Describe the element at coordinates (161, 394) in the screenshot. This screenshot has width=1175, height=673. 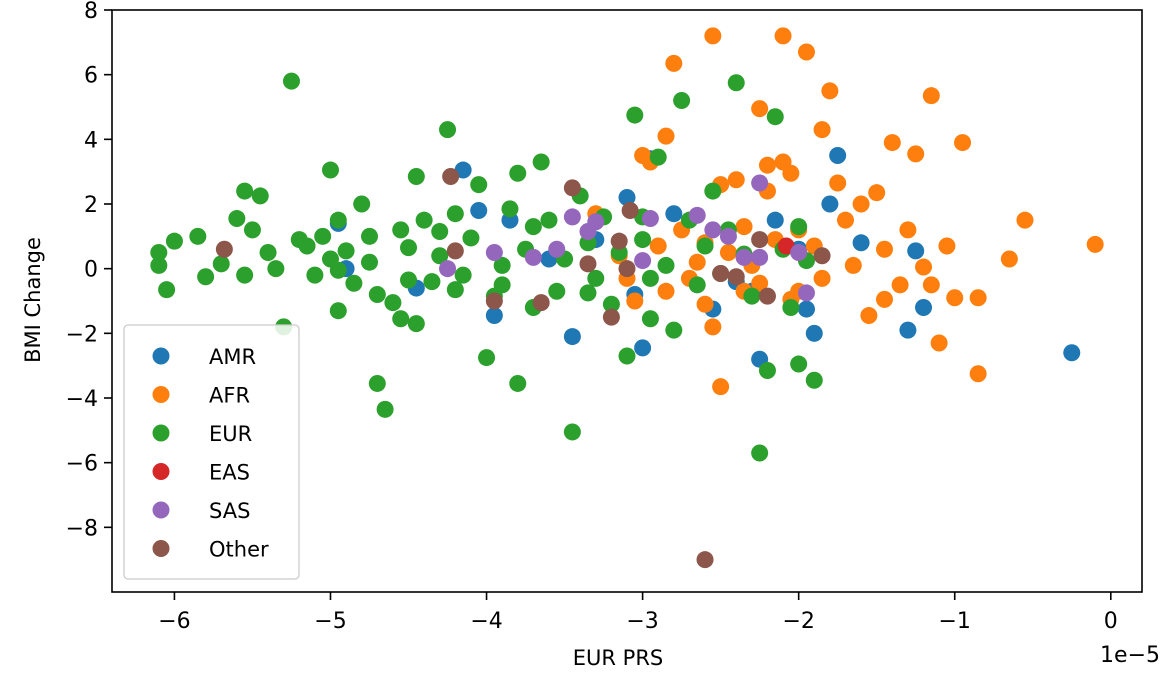
I see `legend-marker-afr` at that location.